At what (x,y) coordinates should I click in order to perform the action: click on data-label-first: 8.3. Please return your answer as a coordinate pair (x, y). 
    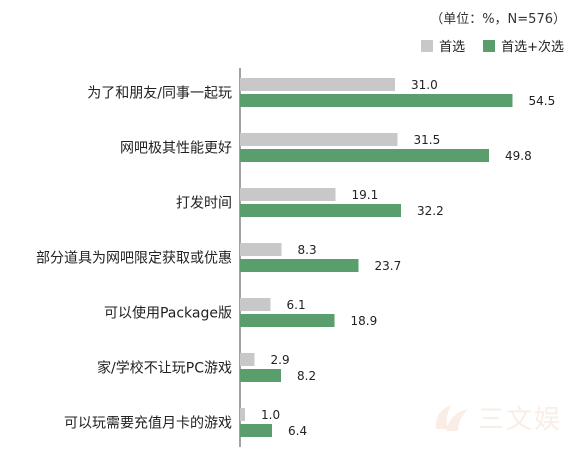
    Looking at the image, I should click on (307, 250).